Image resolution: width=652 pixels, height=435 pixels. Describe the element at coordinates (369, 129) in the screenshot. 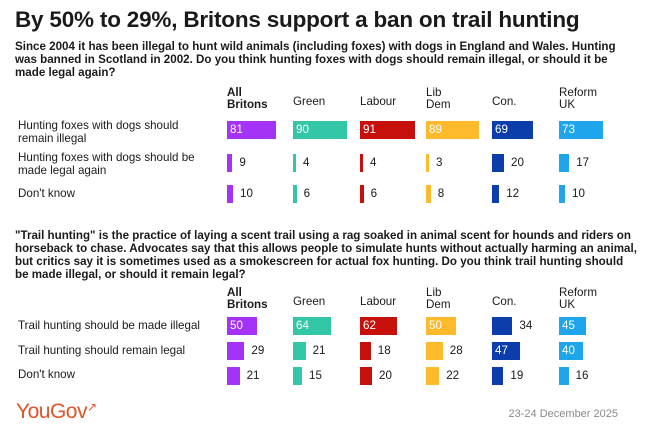

I see `data-label: 91` at that location.